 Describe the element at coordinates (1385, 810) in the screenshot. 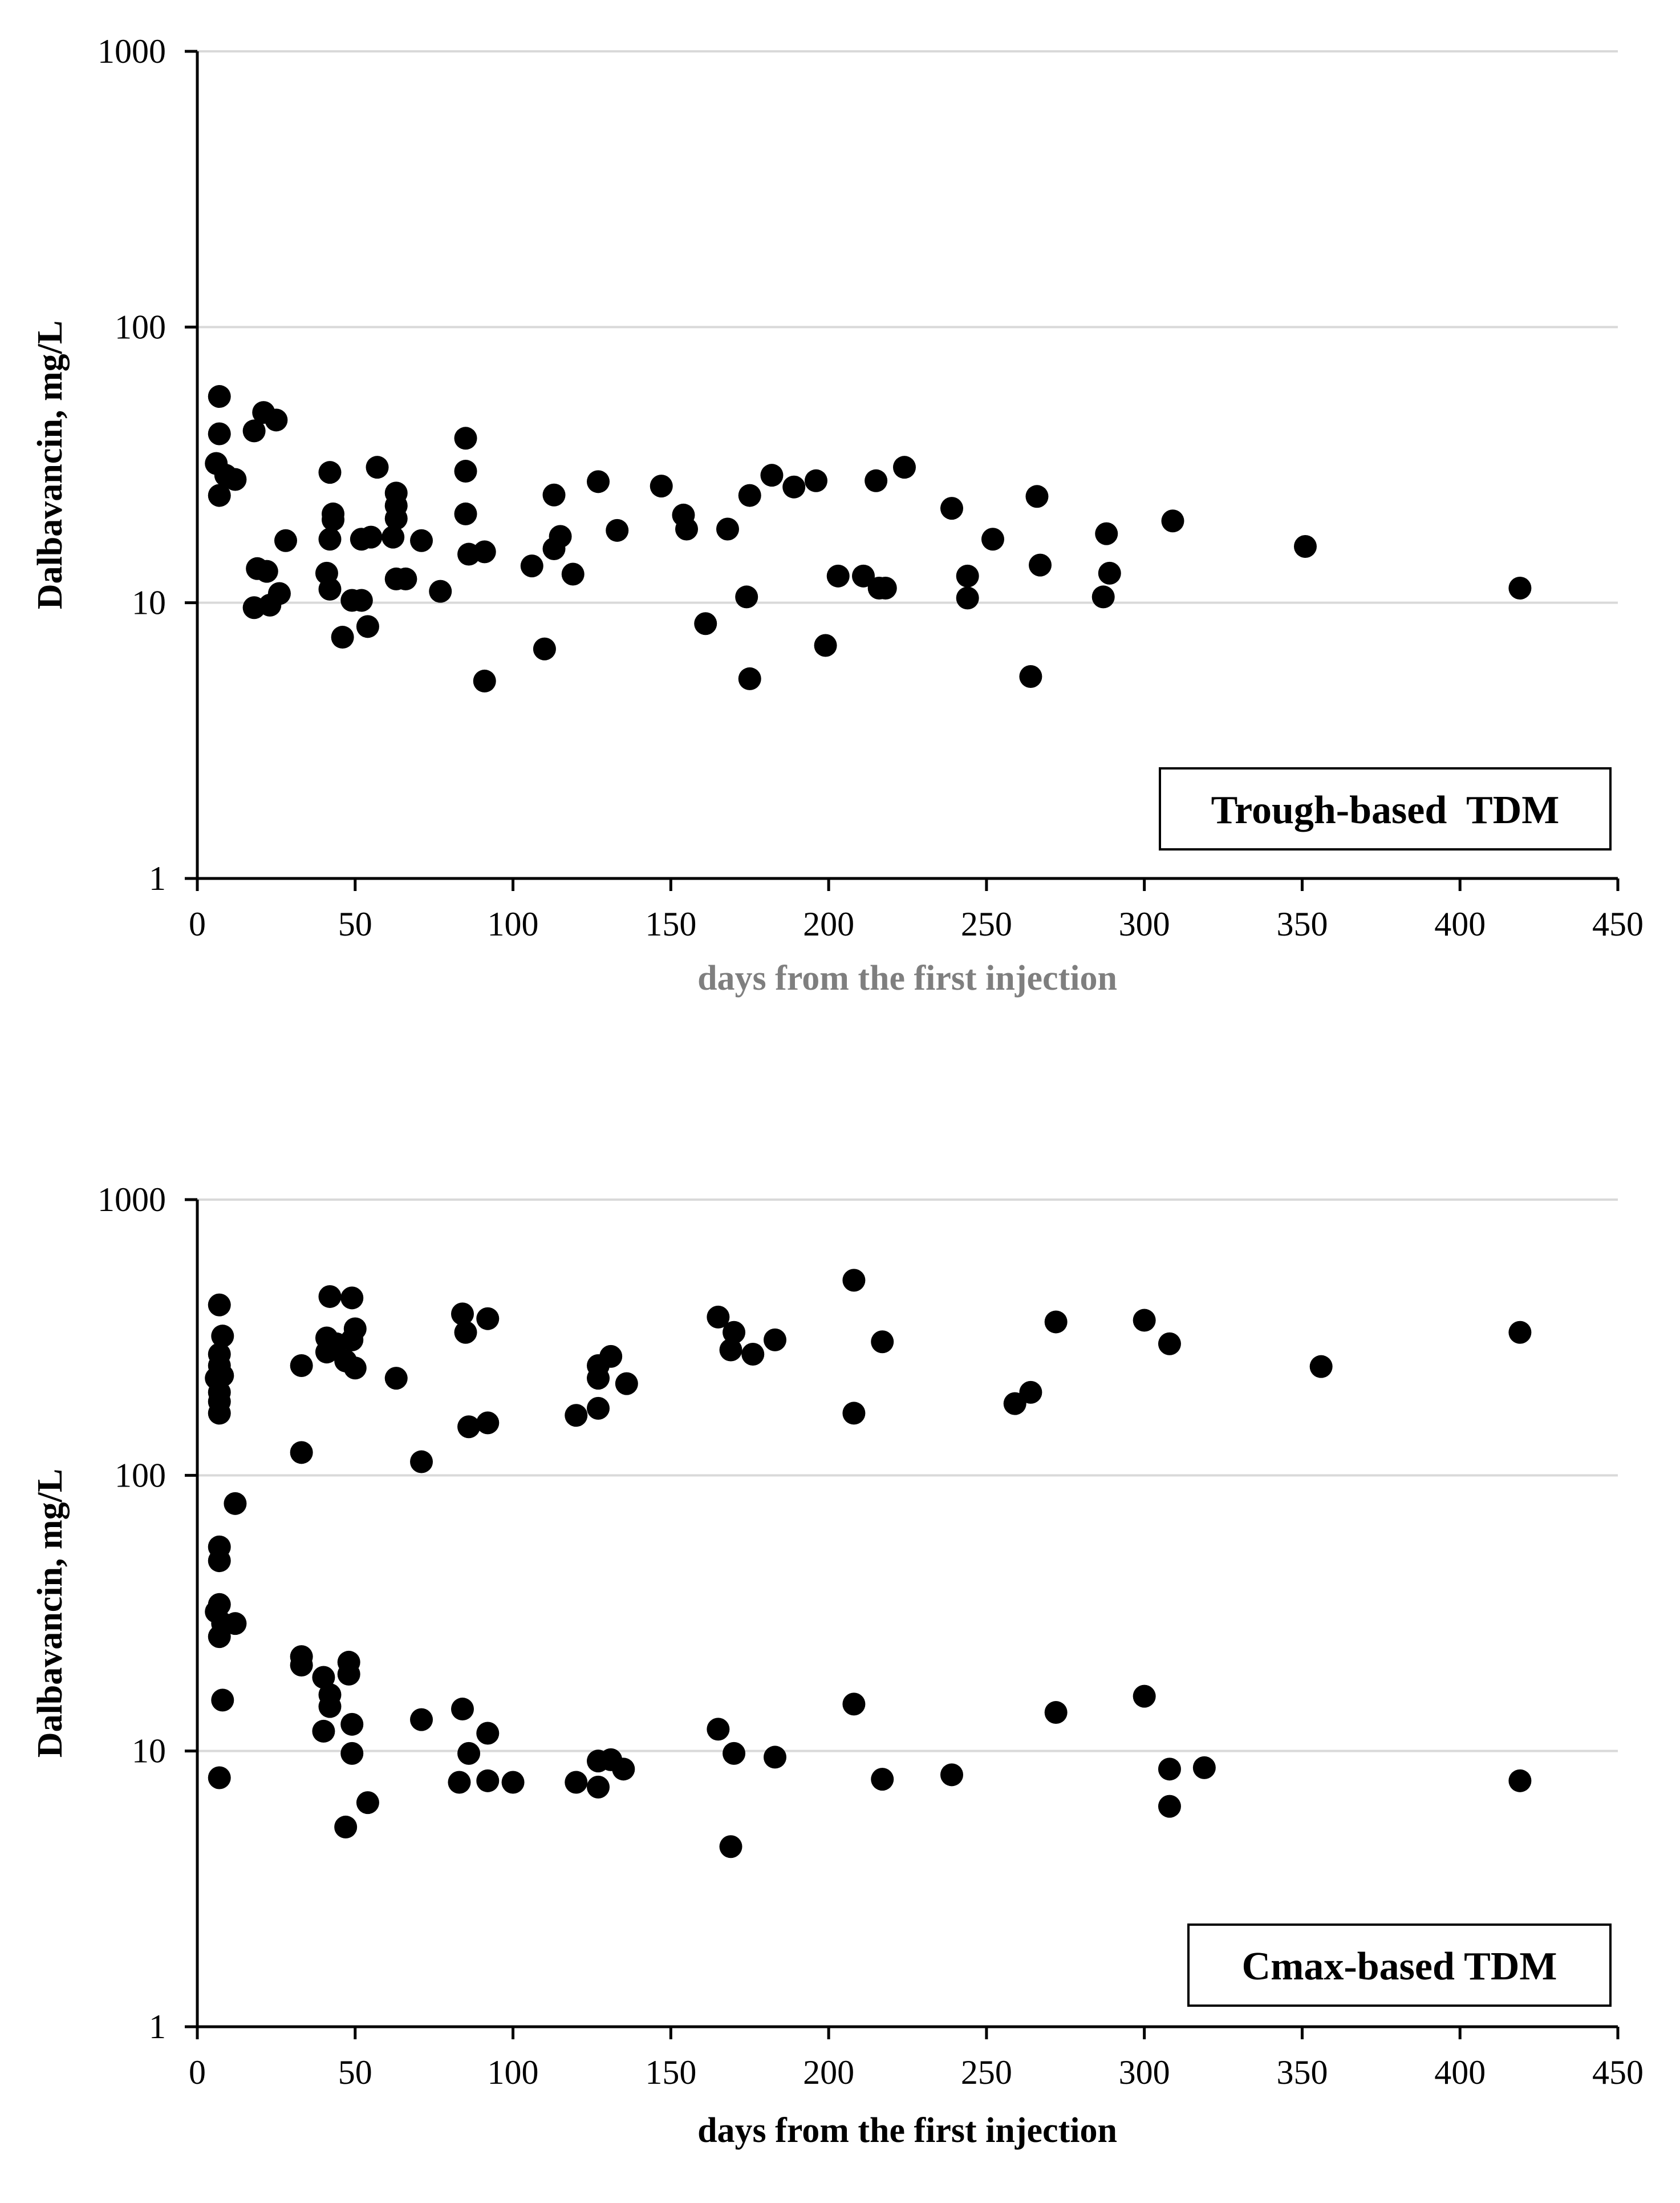

I see `trough-legend-label: Trough-based TDM` at that location.